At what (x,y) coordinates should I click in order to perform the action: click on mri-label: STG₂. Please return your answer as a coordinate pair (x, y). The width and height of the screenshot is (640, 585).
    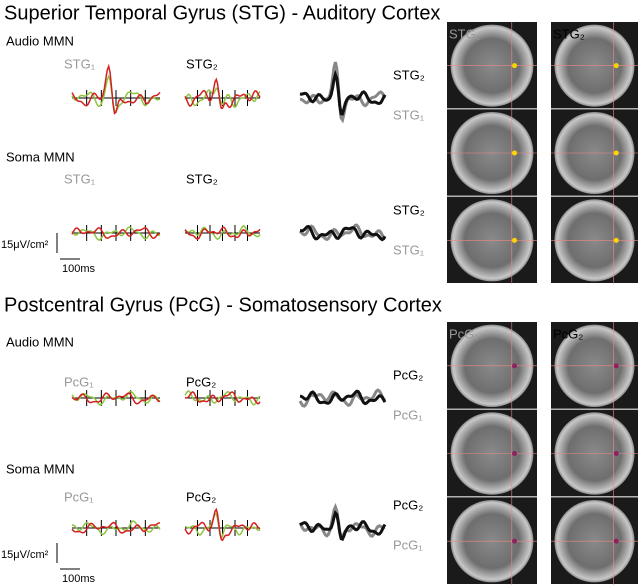
    Looking at the image, I should click on (569, 33).